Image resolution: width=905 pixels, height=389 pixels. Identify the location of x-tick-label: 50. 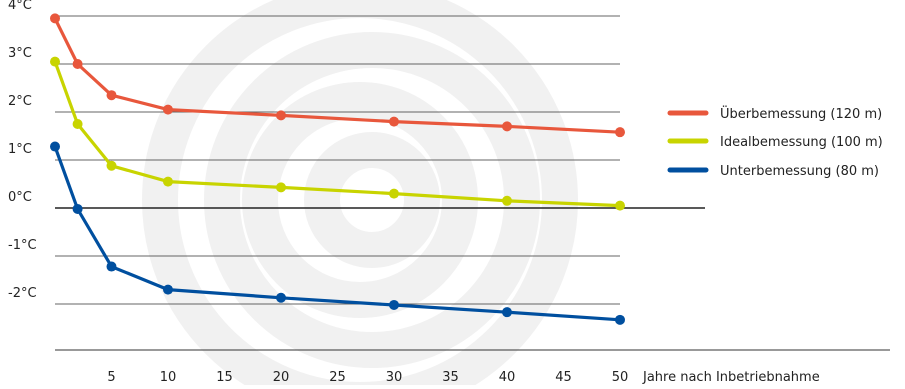
(620, 377).